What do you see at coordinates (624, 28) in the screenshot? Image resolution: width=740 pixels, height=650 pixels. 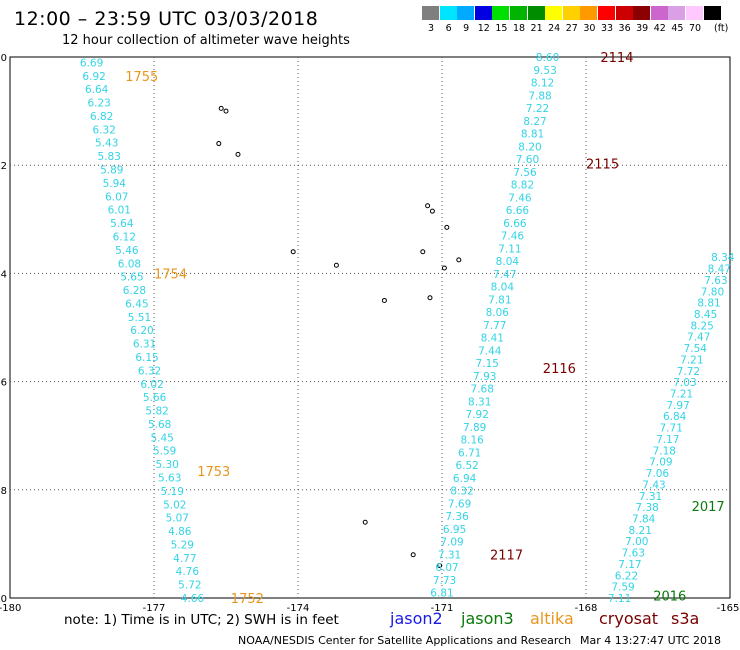 I see `legend-tick-label: 36` at bounding box center [624, 28].